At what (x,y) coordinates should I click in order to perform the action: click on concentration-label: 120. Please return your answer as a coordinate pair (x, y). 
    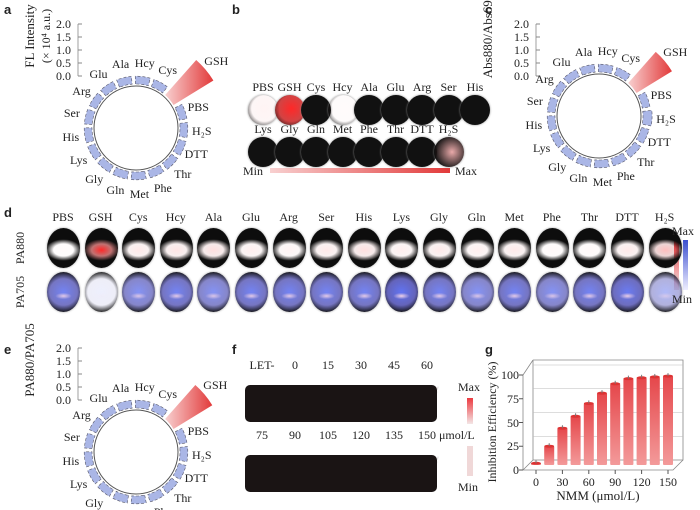
    Looking at the image, I should click on (361, 435).